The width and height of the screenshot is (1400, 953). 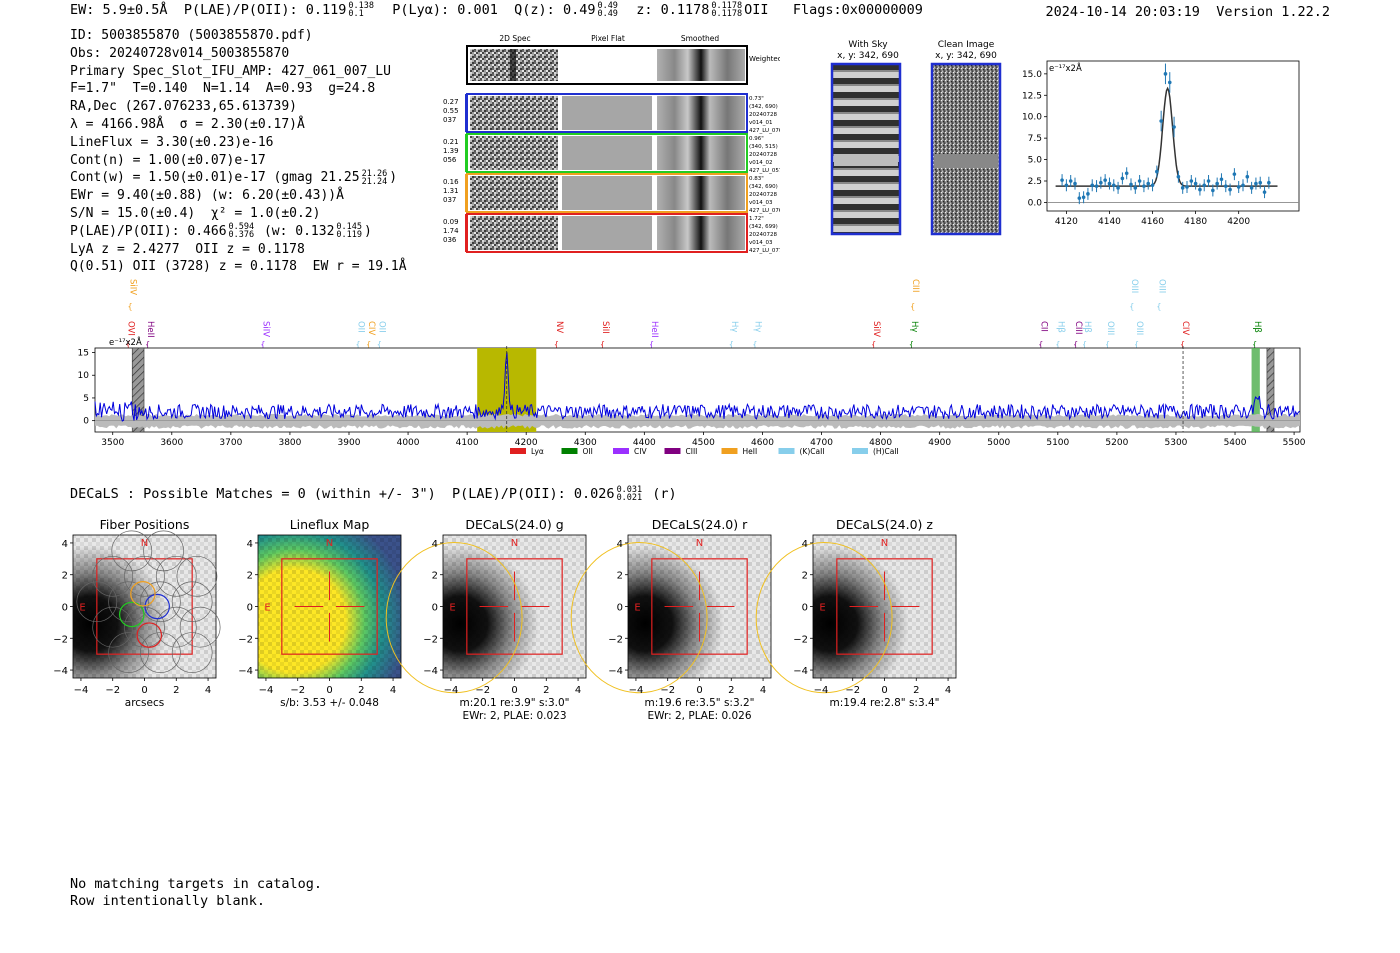 I want to click on fiber-row-left-label: 056, so click(x=450, y=160).